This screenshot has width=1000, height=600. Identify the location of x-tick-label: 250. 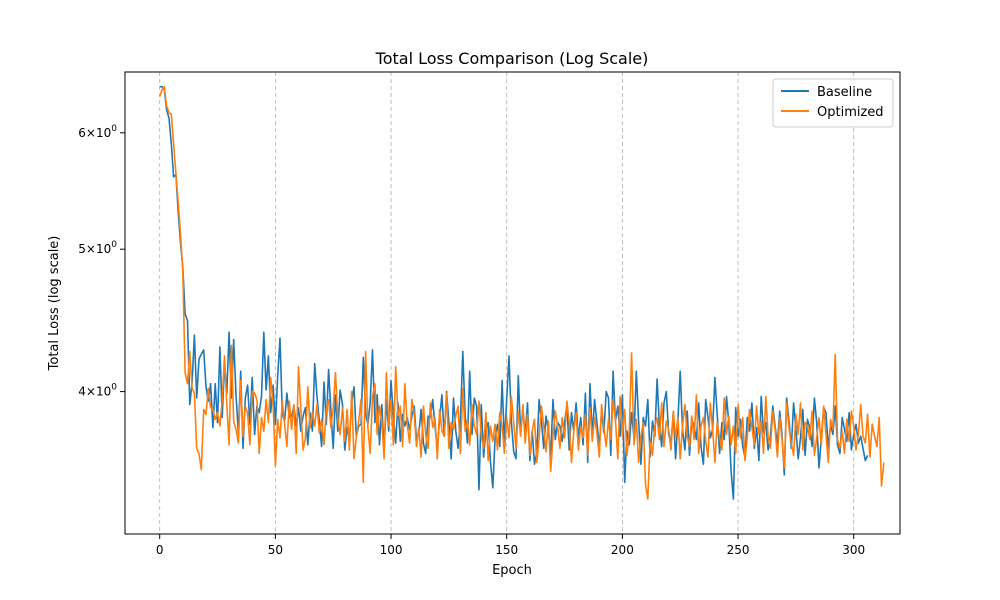
(738, 550).